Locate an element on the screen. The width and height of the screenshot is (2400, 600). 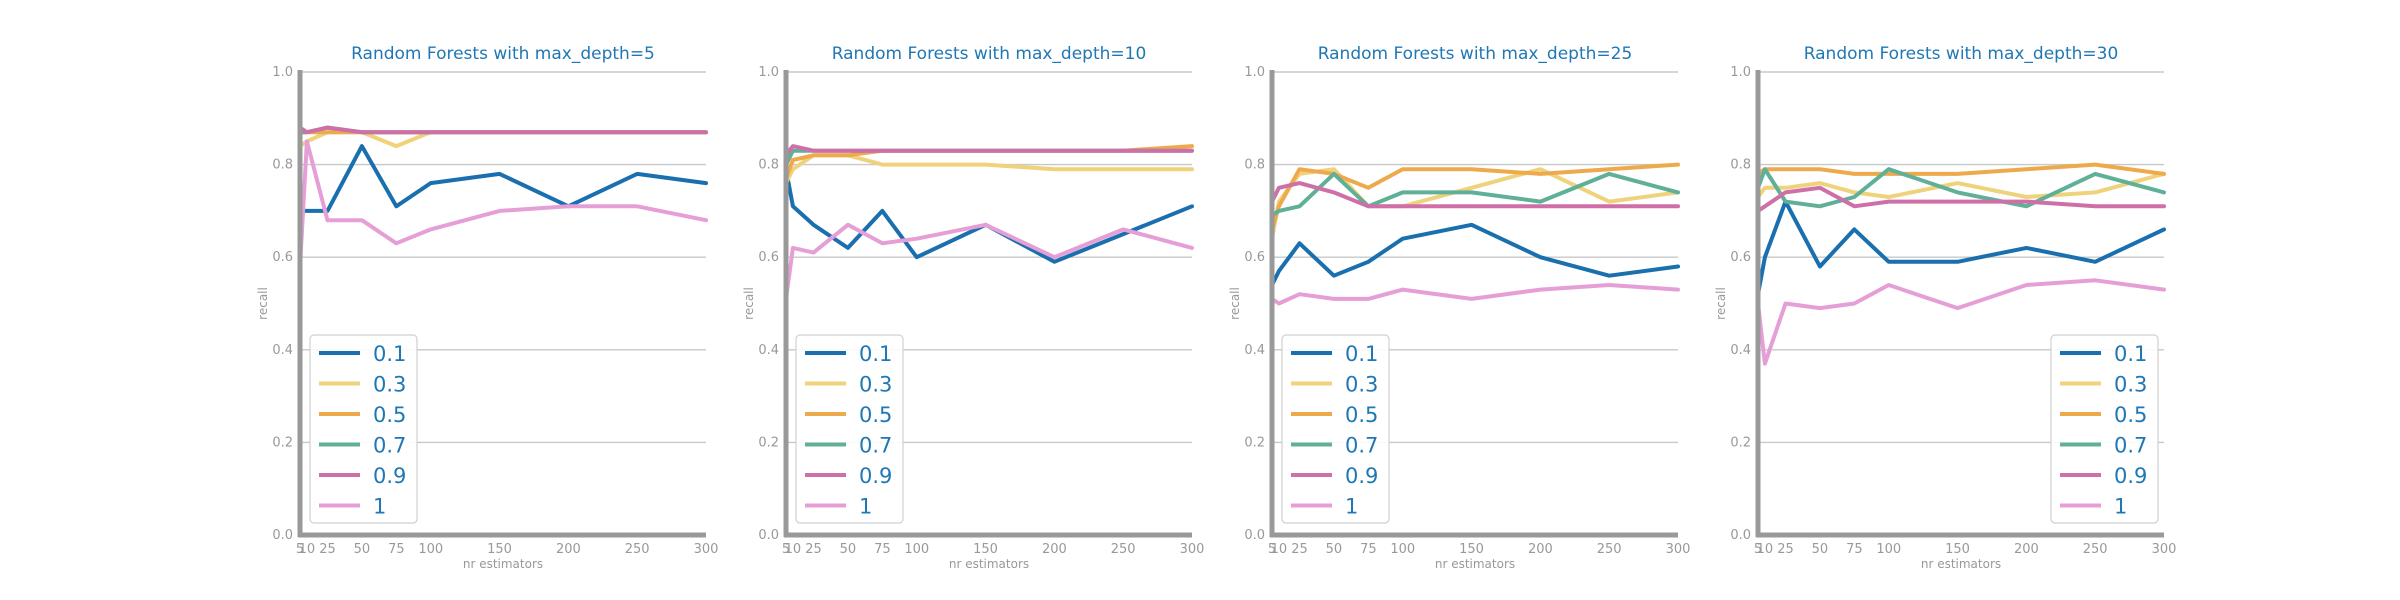
chart-title: Random Forests with max_depth=25 is located at coordinates (1475, 54).